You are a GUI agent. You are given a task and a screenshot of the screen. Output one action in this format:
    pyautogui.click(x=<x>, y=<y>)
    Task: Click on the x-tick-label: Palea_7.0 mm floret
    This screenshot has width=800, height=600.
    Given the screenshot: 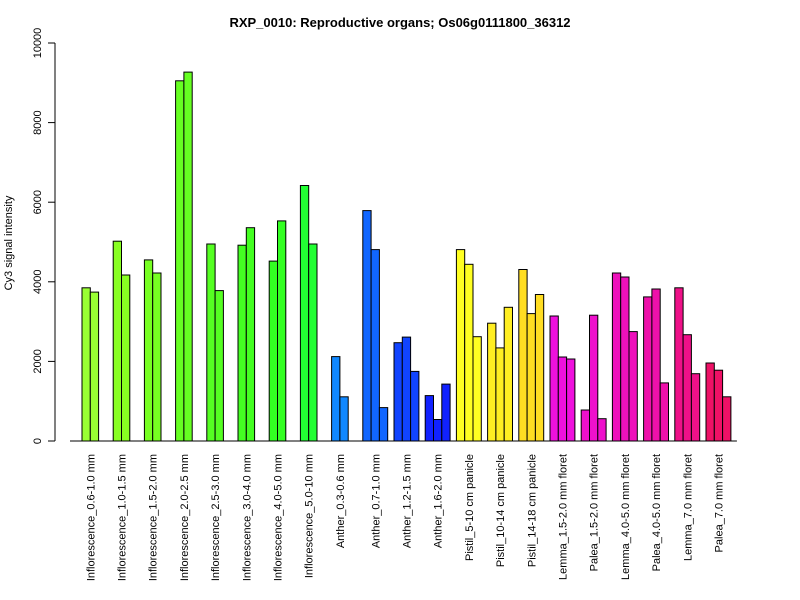 What is the action you would take?
    pyautogui.click(x=720, y=503)
    